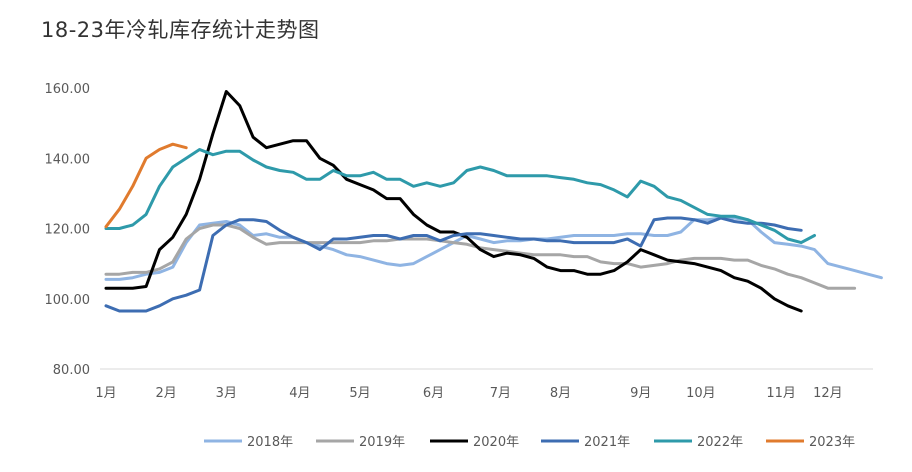  I want to click on legend: 2018年 2019年 2020年 2021年 2022年 2023年, so click(529, 442).